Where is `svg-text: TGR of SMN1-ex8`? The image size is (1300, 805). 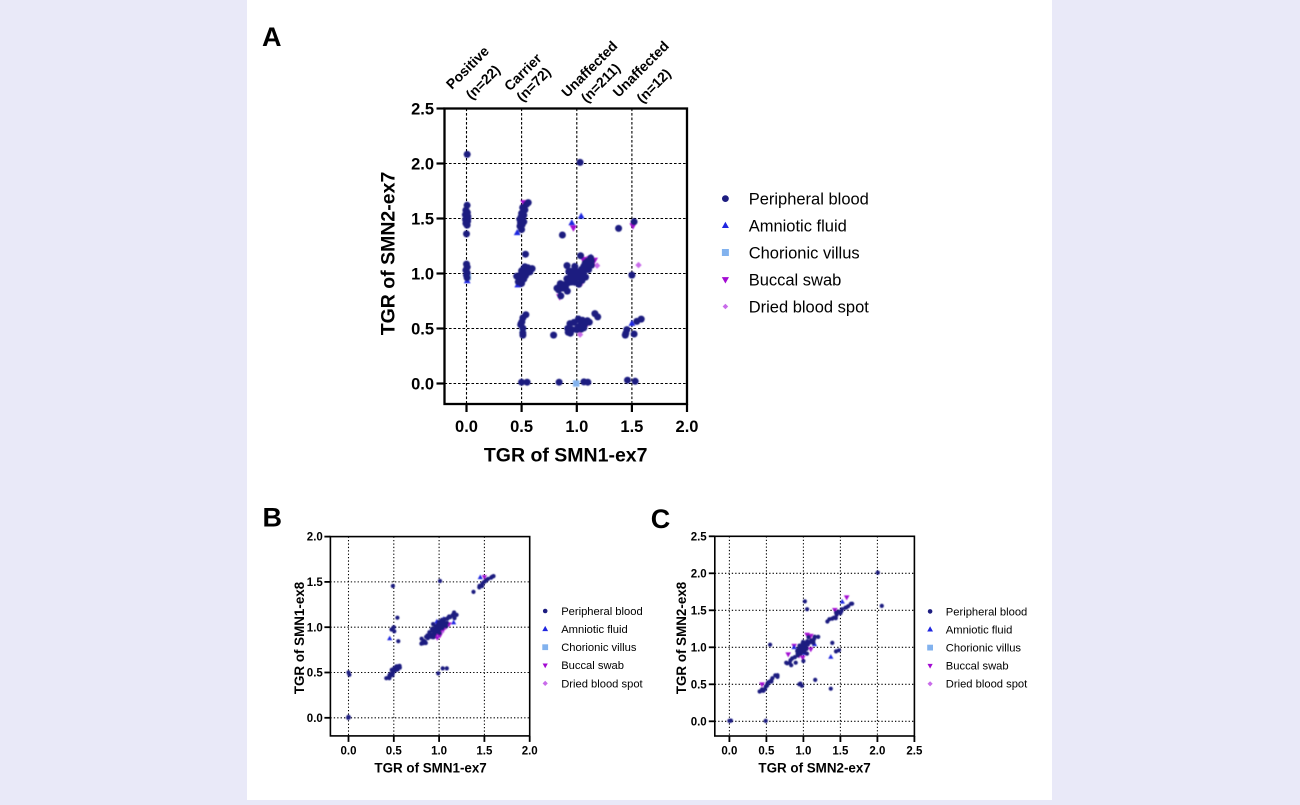 svg-text: TGR of SMN1-ex8 is located at coordinates (299, 637).